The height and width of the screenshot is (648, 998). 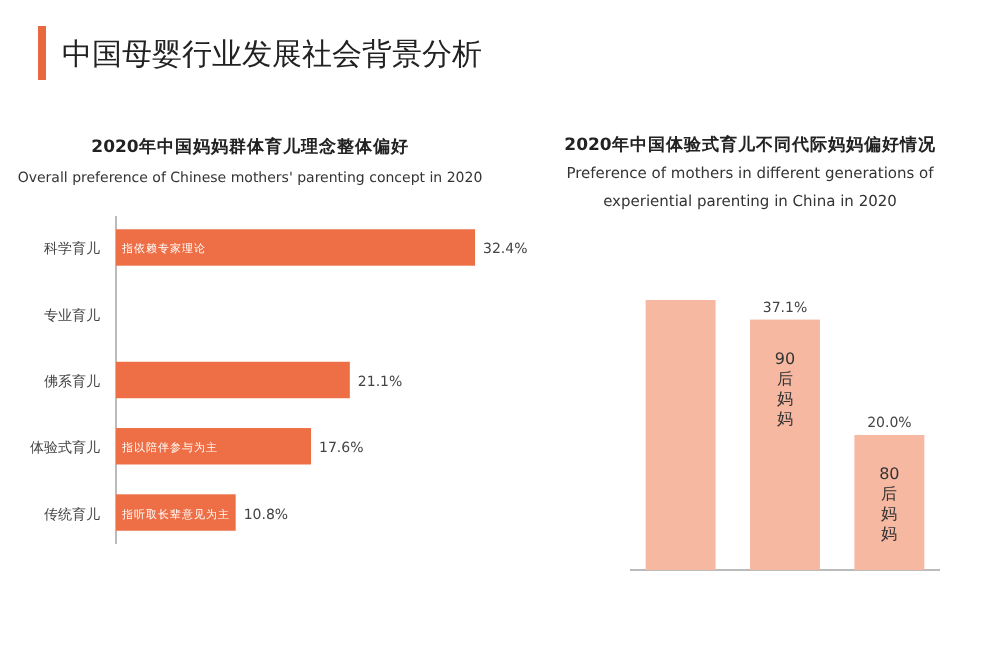 What do you see at coordinates (889, 504) in the screenshot?
I see `x-tick-label: 80后妈妈` at bounding box center [889, 504].